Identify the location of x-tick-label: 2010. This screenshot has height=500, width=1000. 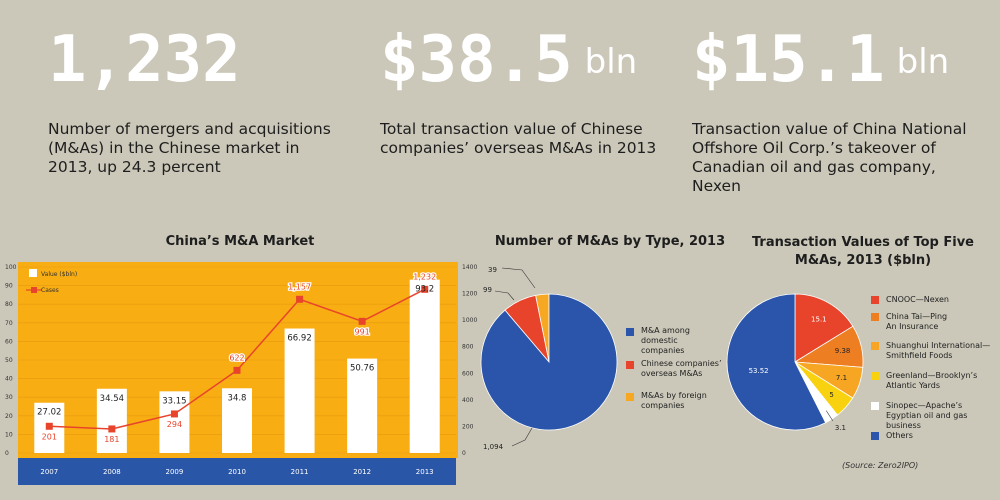
(237, 472).